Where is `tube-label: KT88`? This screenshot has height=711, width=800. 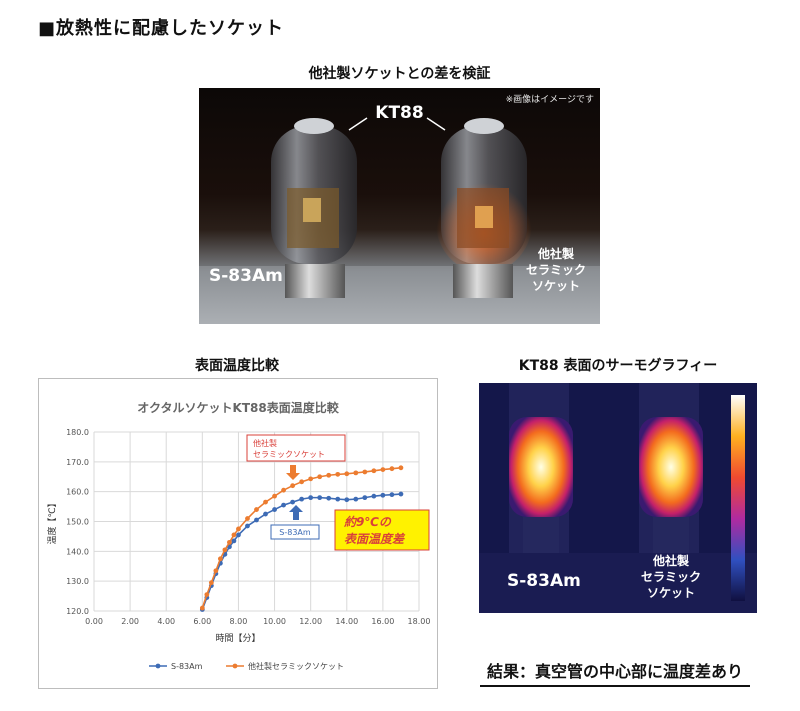
tube-label: KT88 is located at coordinates (399, 113).